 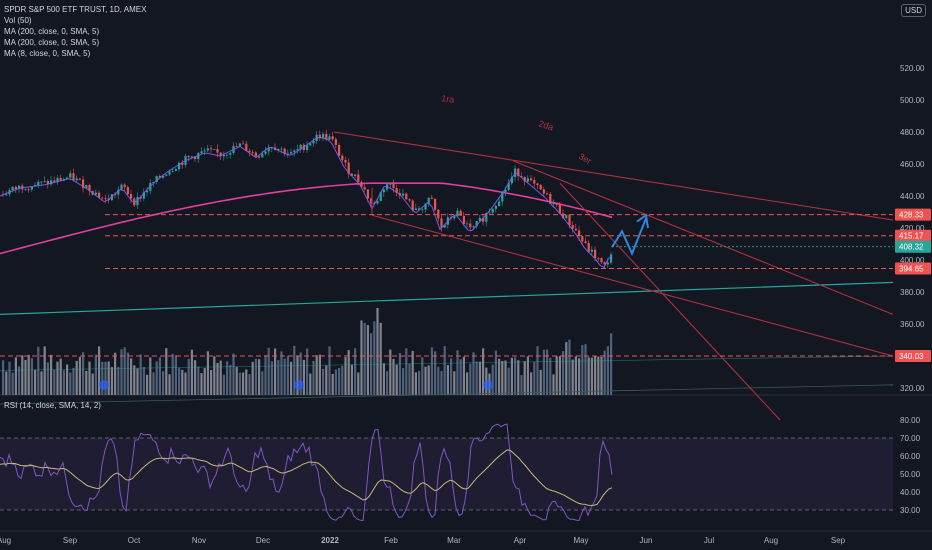 What do you see at coordinates (910, 474) in the screenshot?
I see `rsi-tick-label: 50.00` at bounding box center [910, 474].